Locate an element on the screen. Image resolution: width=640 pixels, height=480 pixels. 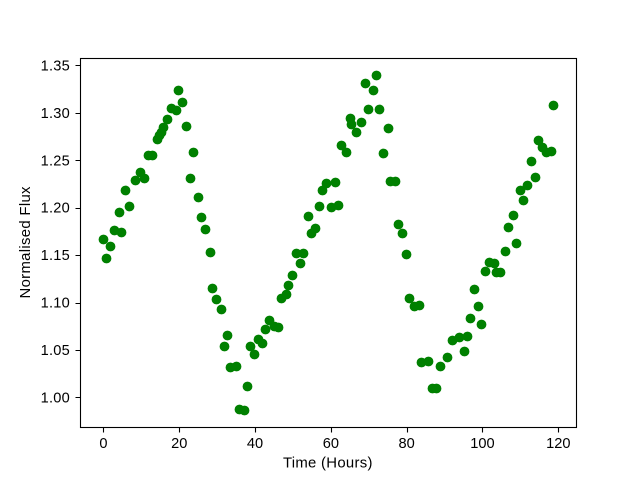
svg-text: 1.20 is located at coordinates (55, 209).